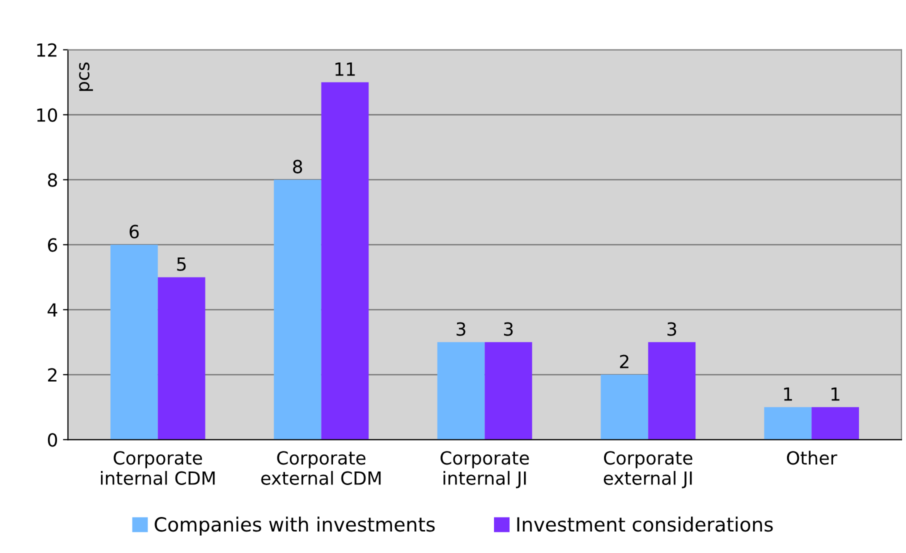  Describe the element at coordinates (53, 310) in the screenshot. I see `y-tick-label: 4` at that location.